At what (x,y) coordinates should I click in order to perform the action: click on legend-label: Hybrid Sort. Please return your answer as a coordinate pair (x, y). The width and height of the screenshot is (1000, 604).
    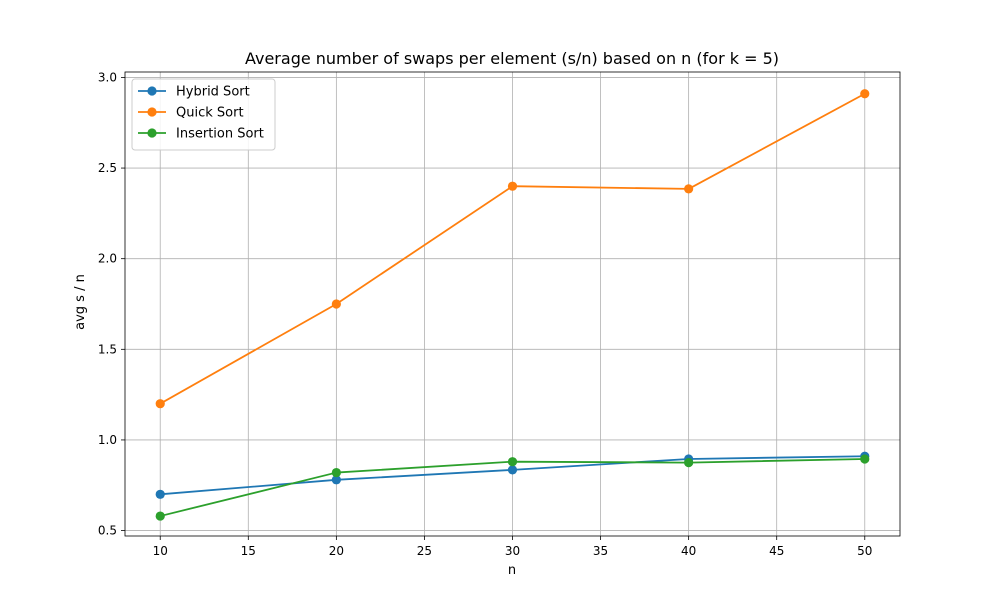
    Looking at the image, I should click on (213, 92).